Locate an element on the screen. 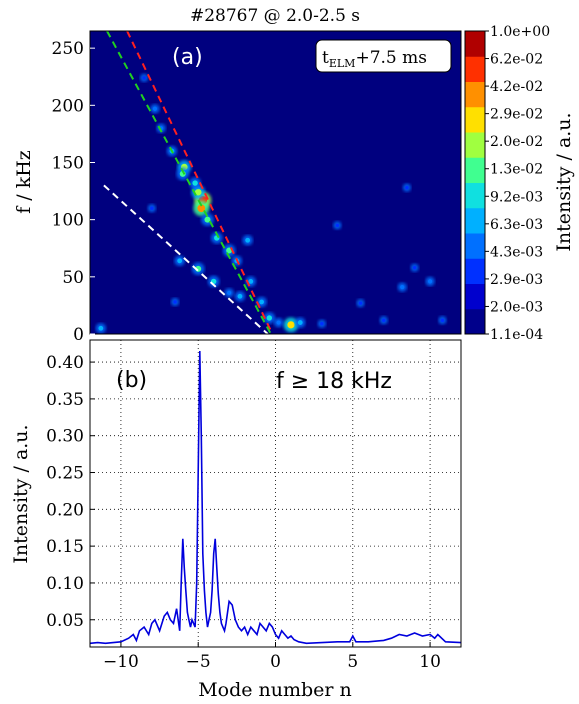 The image size is (579, 704). colorbar-tick-label-4: 6.3e-03 is located at coordinates (516, 225).